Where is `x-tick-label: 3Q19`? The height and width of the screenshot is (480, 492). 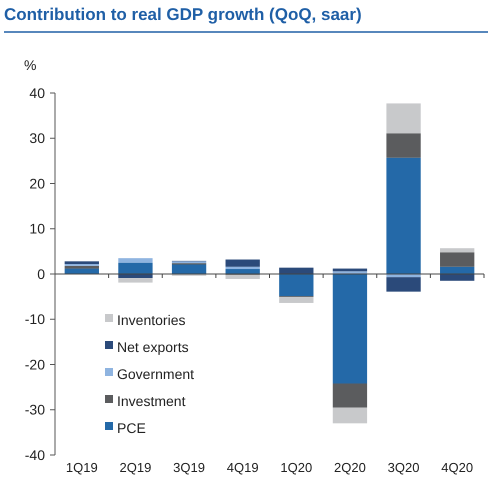
x-tick-label: 3Q19 is located at coordinates (189, 467).